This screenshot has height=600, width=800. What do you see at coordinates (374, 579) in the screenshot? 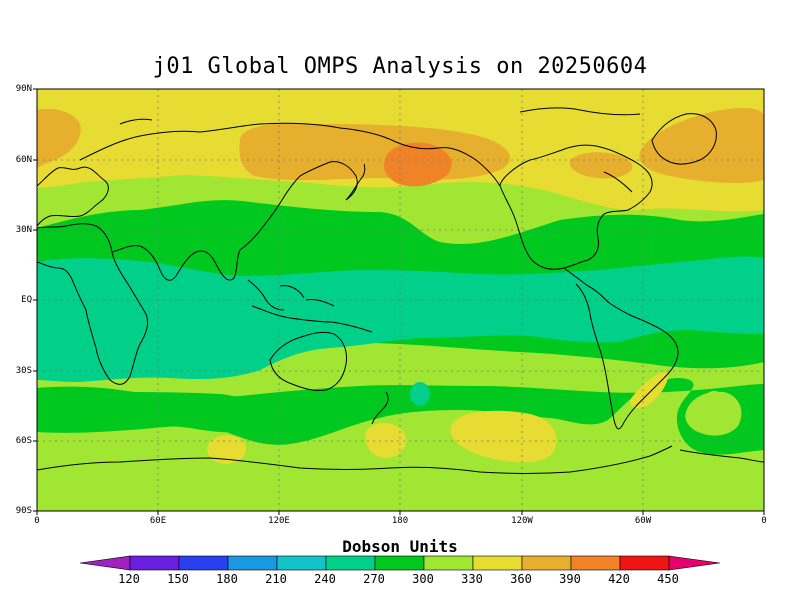
I see `colorbar-tick-label: 270` at bounding box center [374, 579].